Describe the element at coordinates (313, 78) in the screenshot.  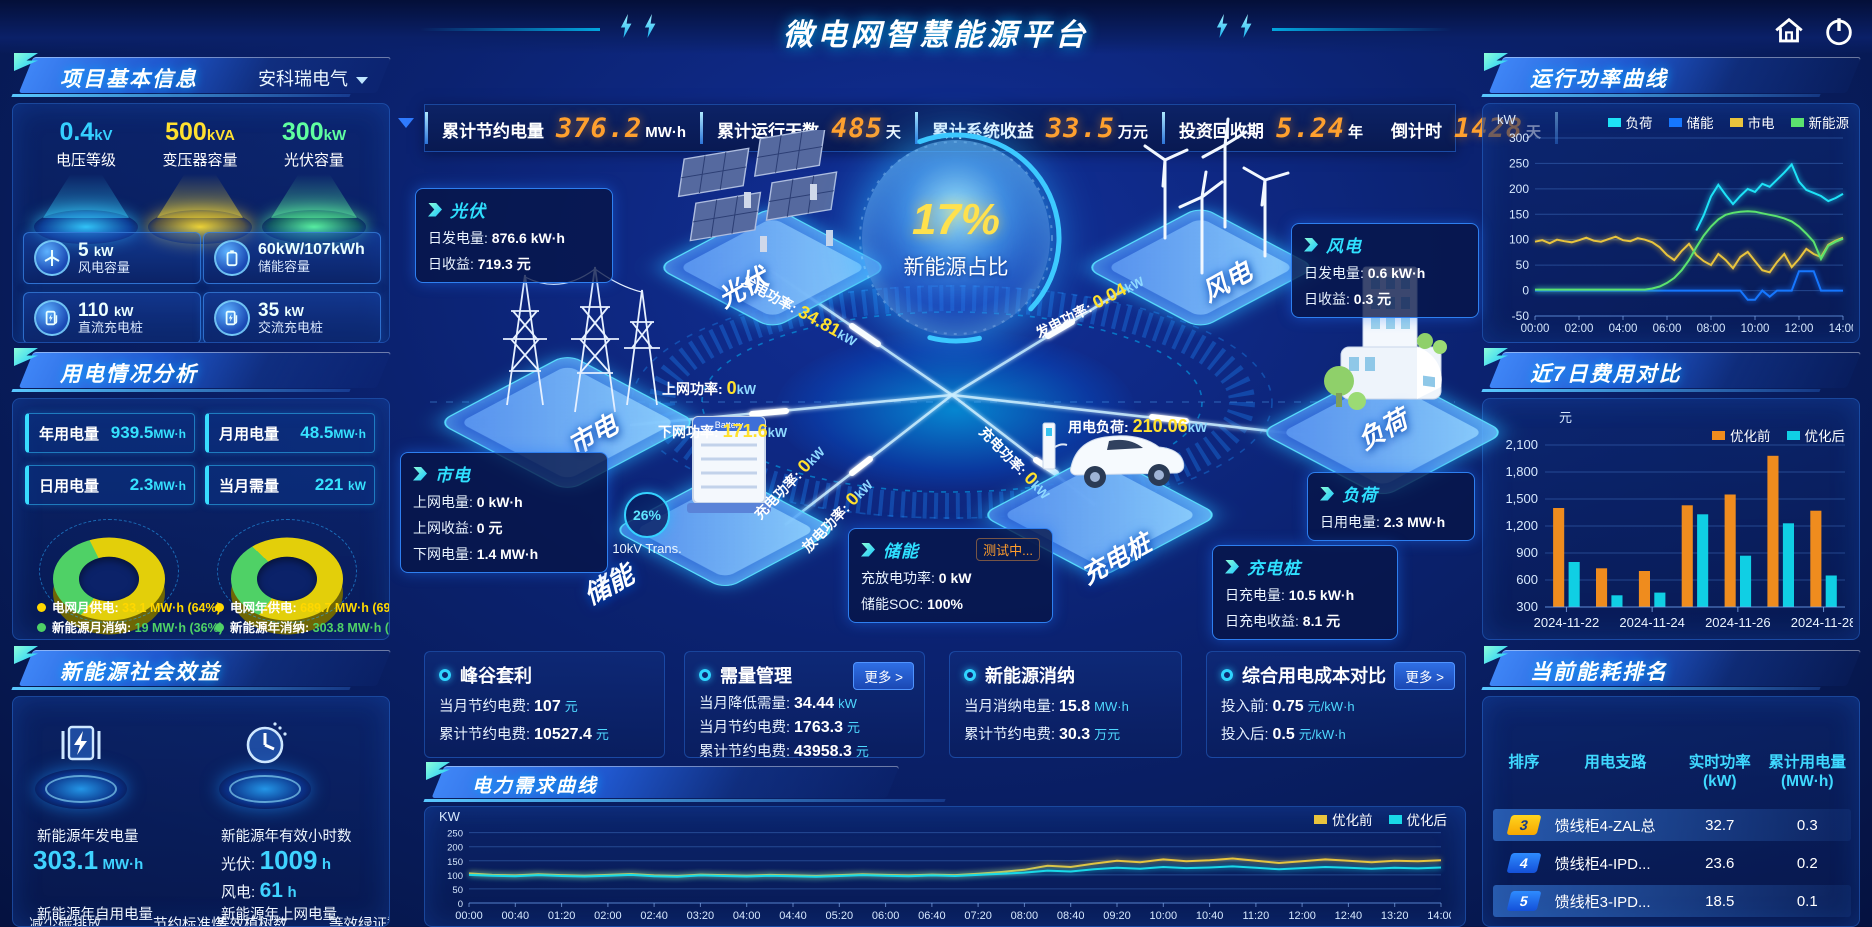
I see `company-dropdown: 安科瑞电气` at that location.